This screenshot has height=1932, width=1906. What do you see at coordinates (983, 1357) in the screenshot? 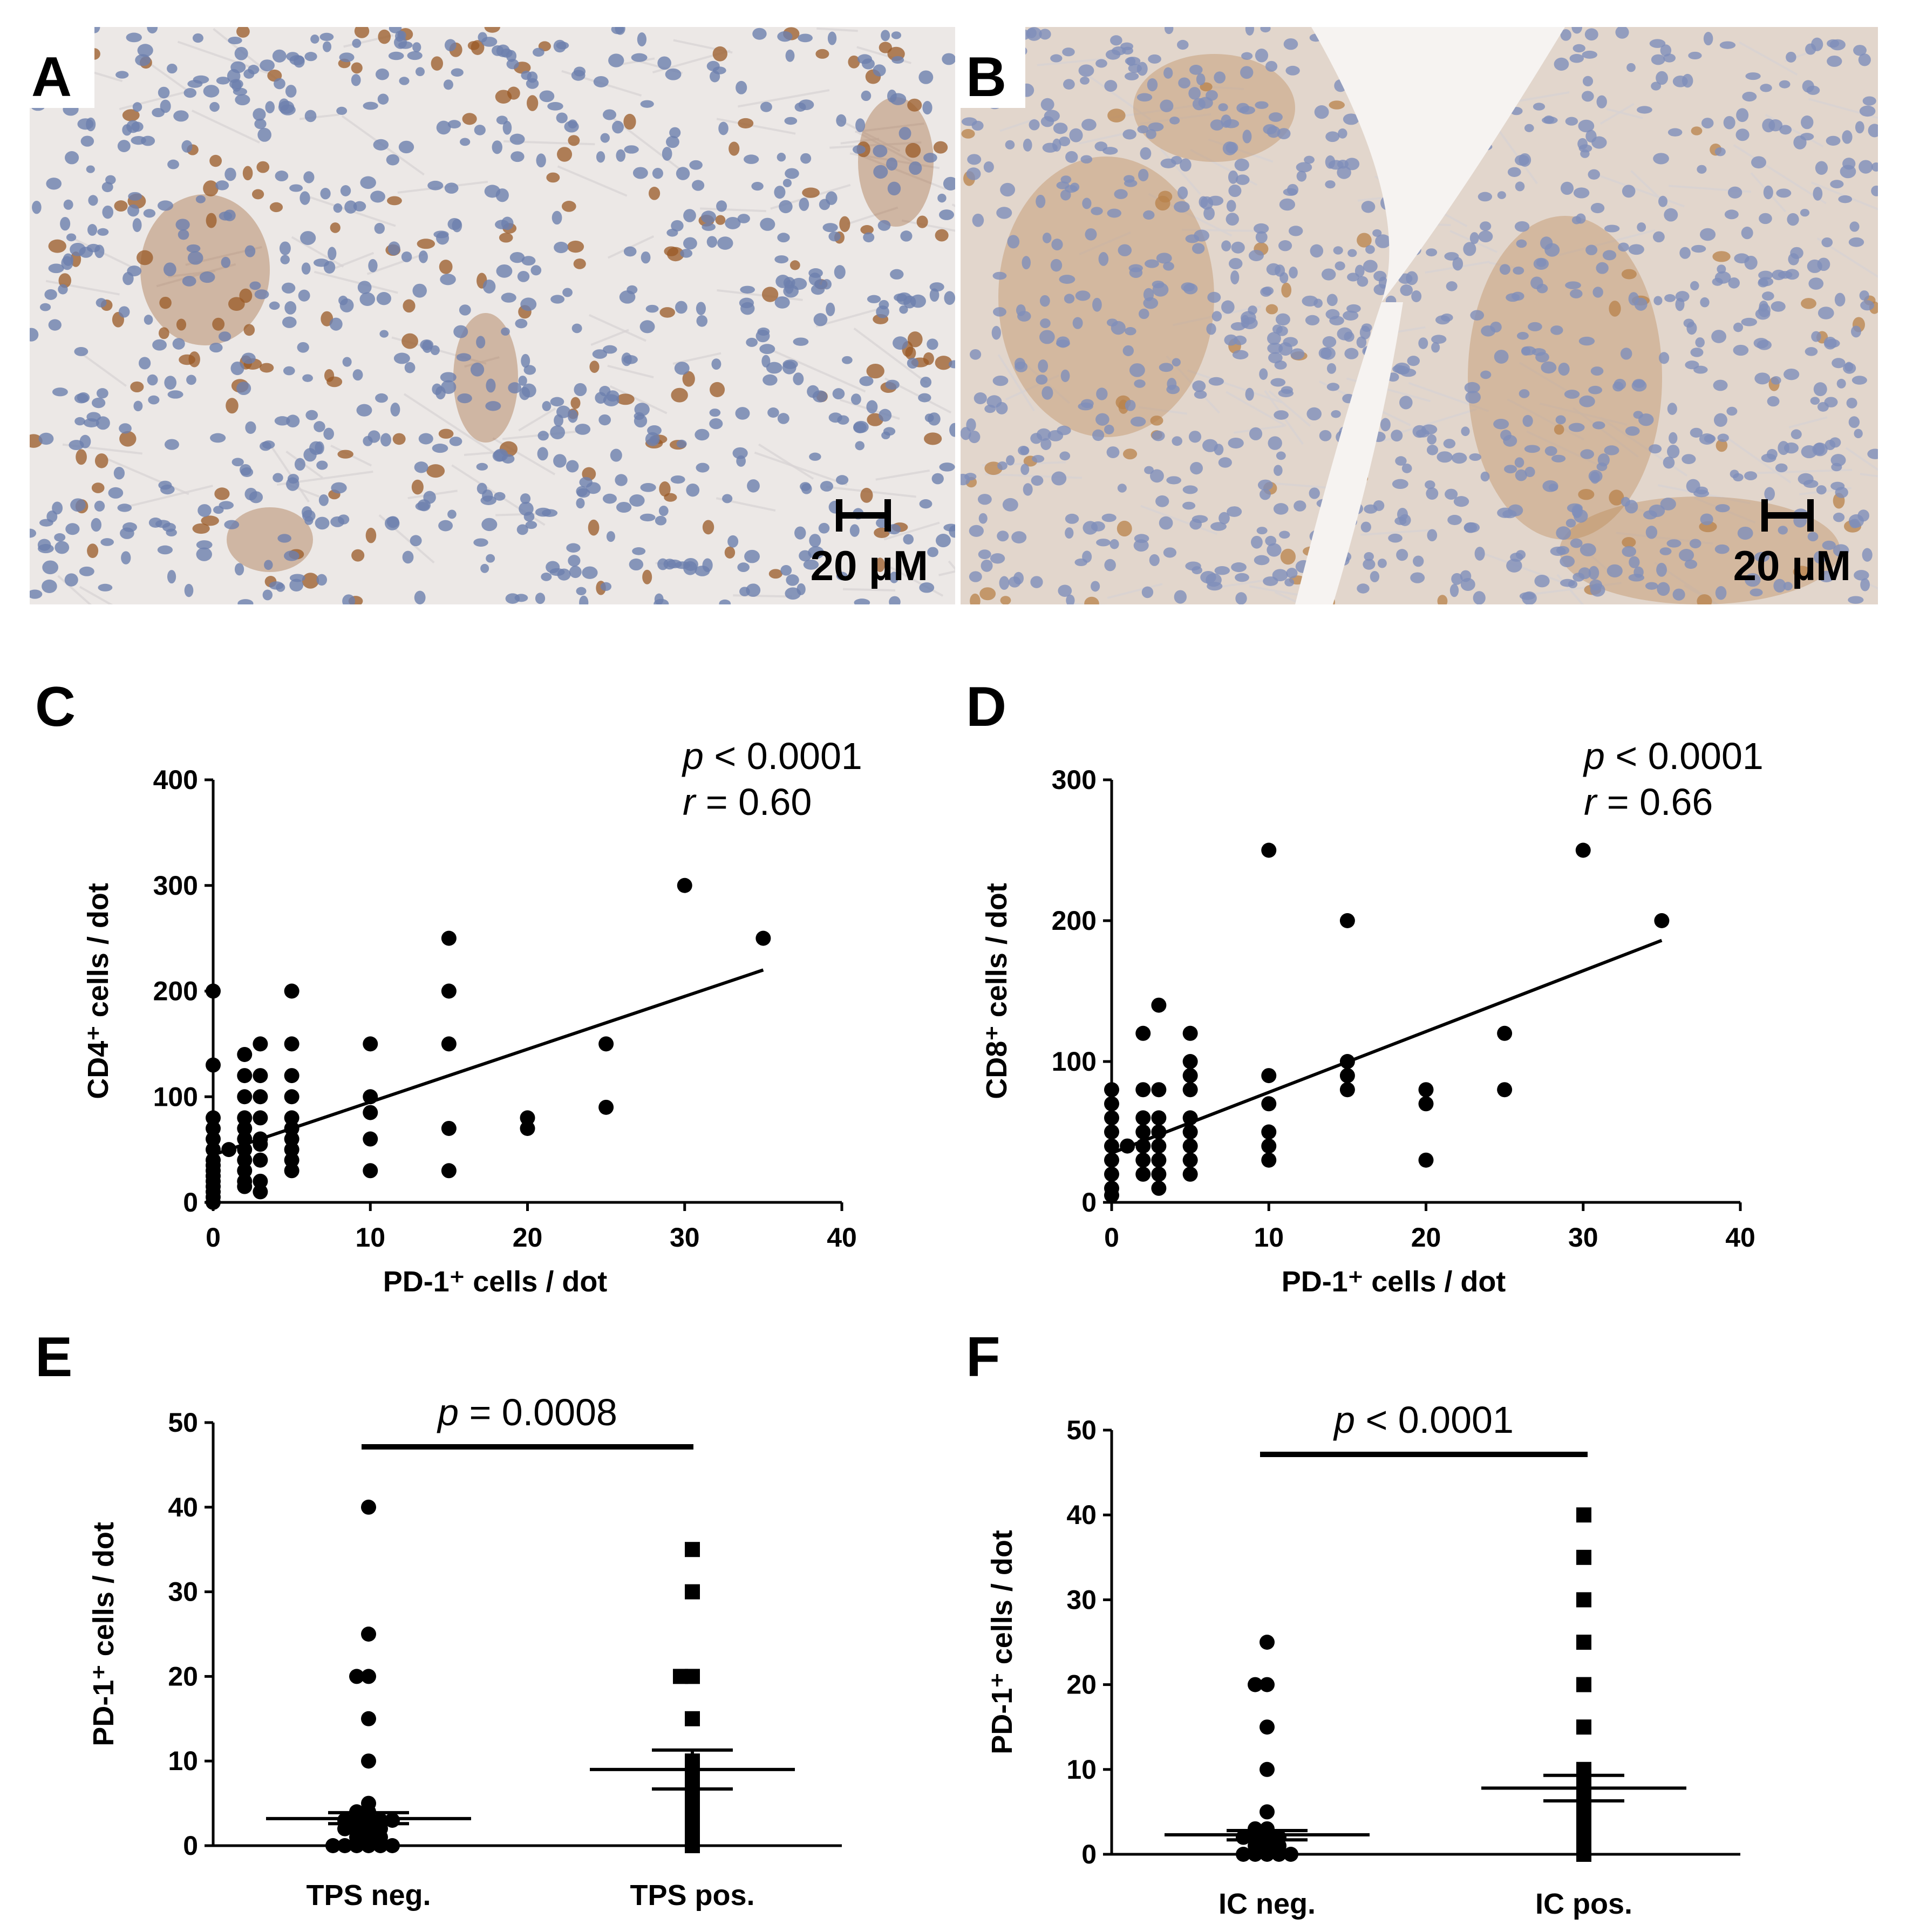
I see `panel-letter-f: F` at bounding box center [983, 1357].